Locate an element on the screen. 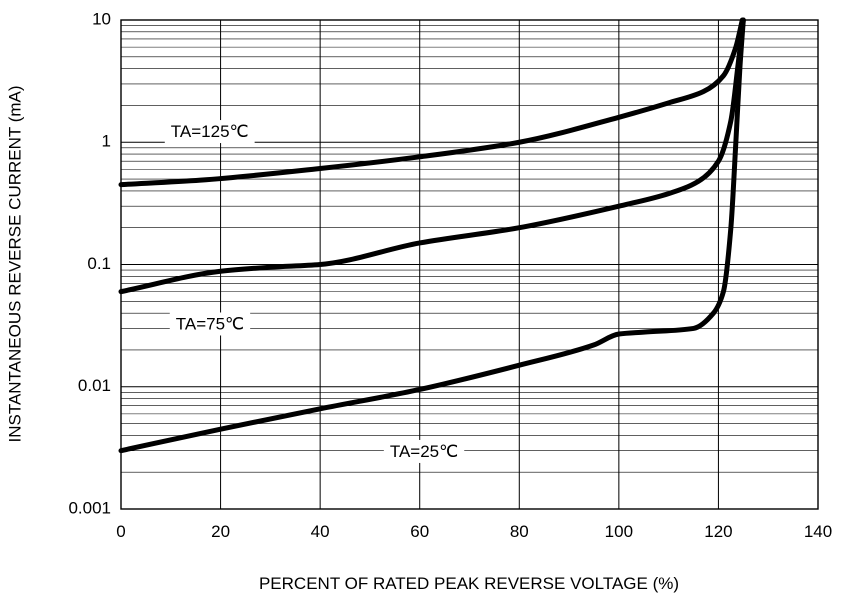  y-tick-label: 0.01 is located at coordinates (94, 385).